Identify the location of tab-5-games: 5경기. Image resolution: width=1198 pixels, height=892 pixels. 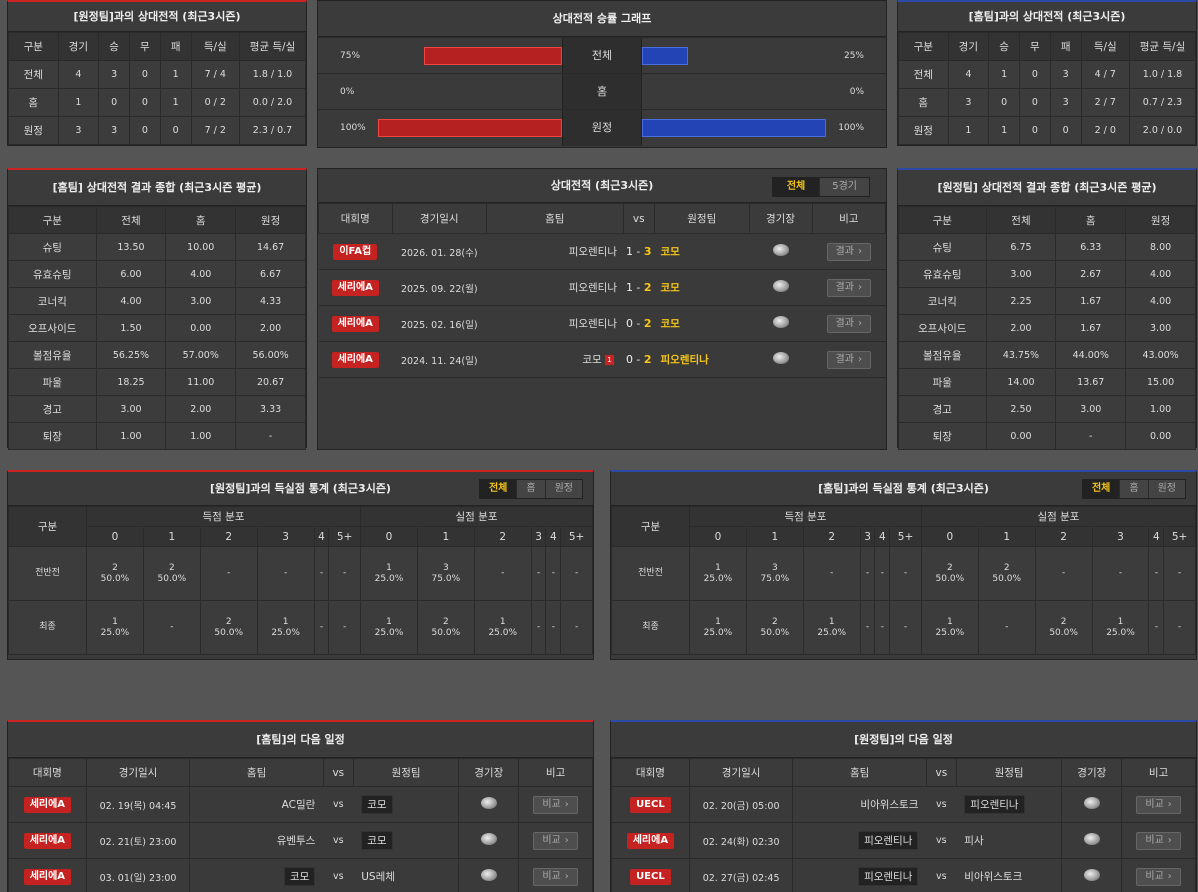
(844, 187).